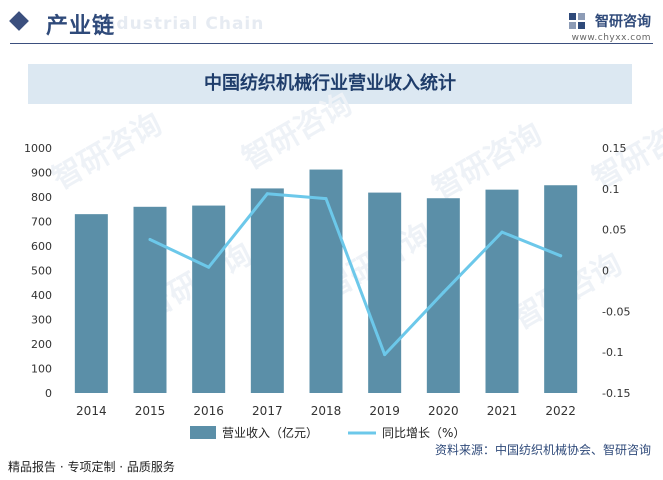  What do you see at coordinates (623, 21) in the screenshot?
I see `brand-name: 智研咨询` at bounding box center [623, 21].